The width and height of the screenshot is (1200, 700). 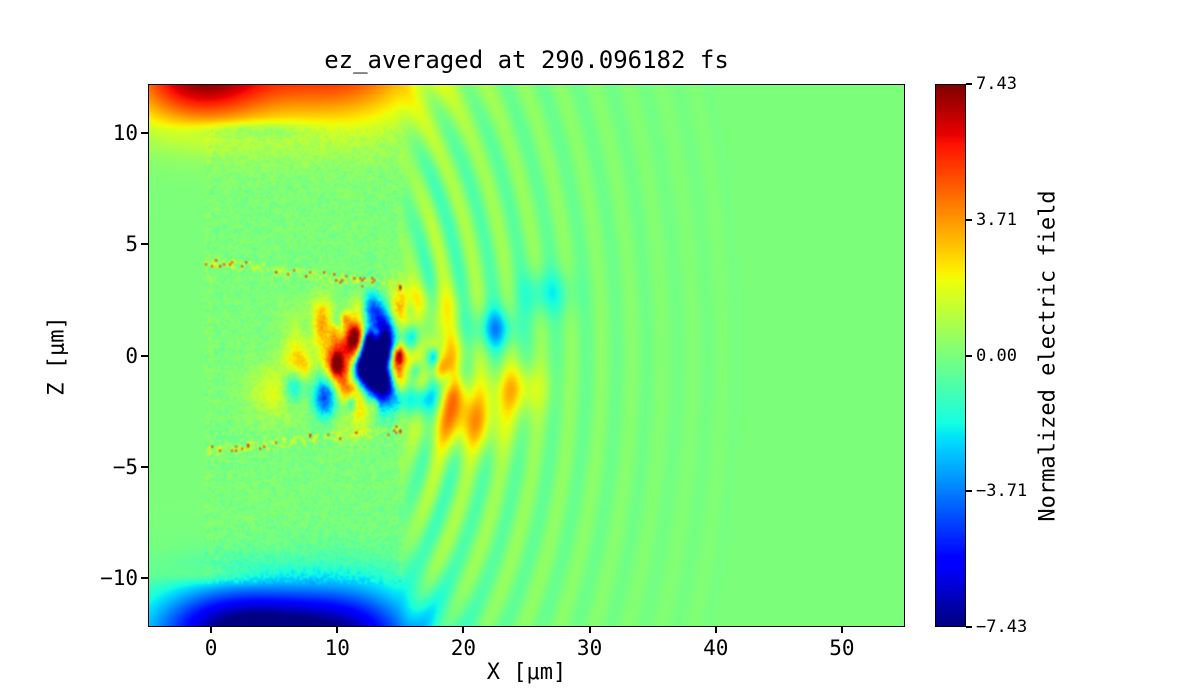 I want to click on y-tick-label: −10, so click(x=119, y=578).